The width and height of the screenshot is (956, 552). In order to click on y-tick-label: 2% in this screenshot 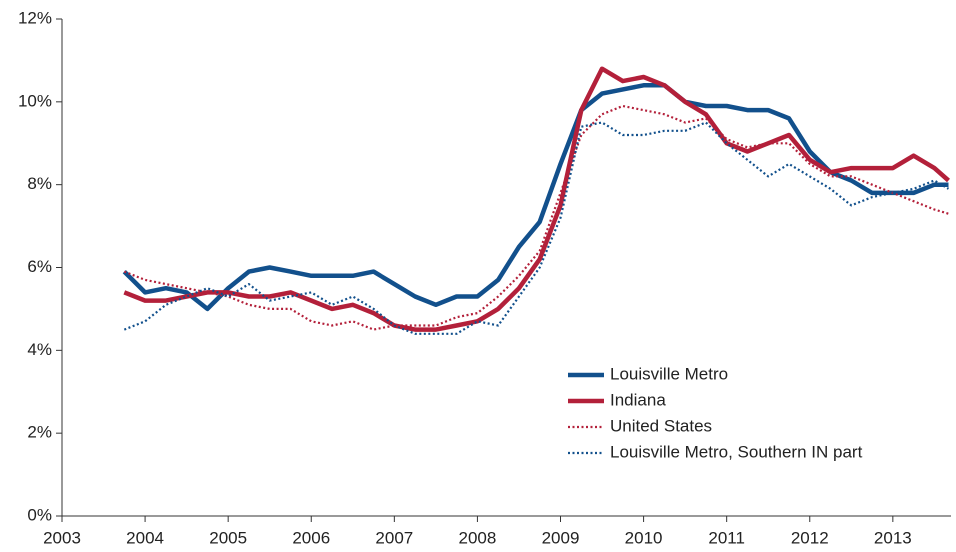, I will do `click(39, 432)`.